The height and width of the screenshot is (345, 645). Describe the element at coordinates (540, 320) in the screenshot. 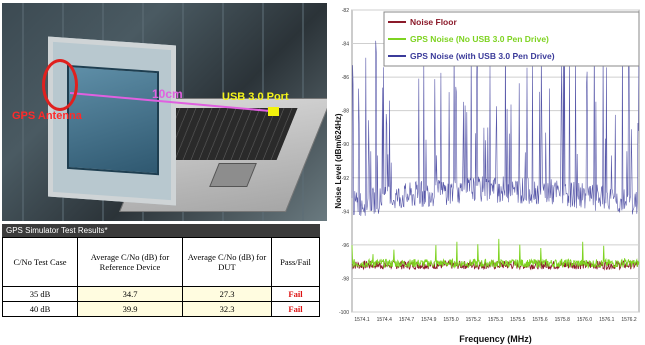

I see `x-tick-label: 1575.6` at that location.